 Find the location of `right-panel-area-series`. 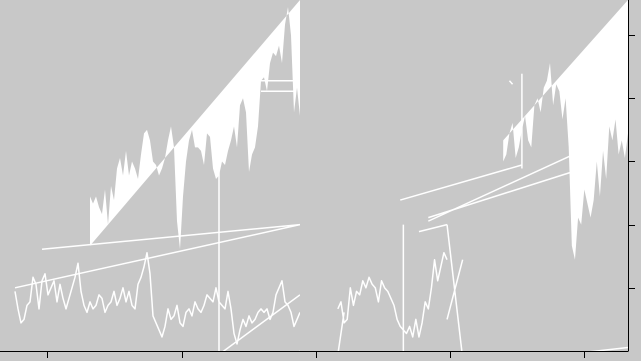

right-panel-area-series is located at coordinates (565, 130).